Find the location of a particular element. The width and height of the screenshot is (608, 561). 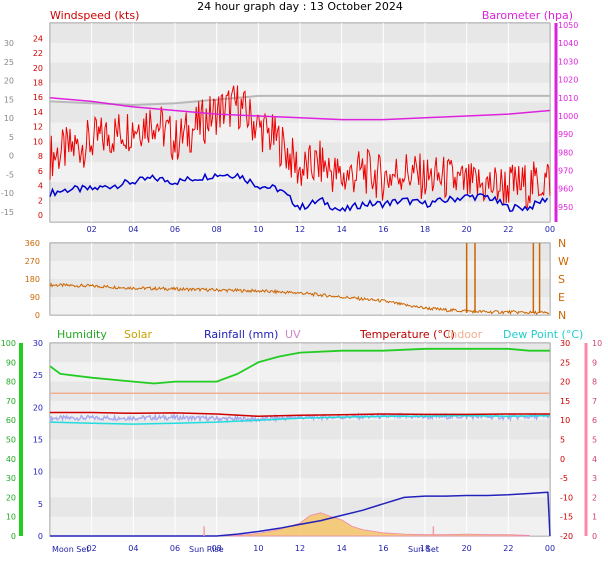

y-tick-humidity: 80 is located at coordinates (11, 382).